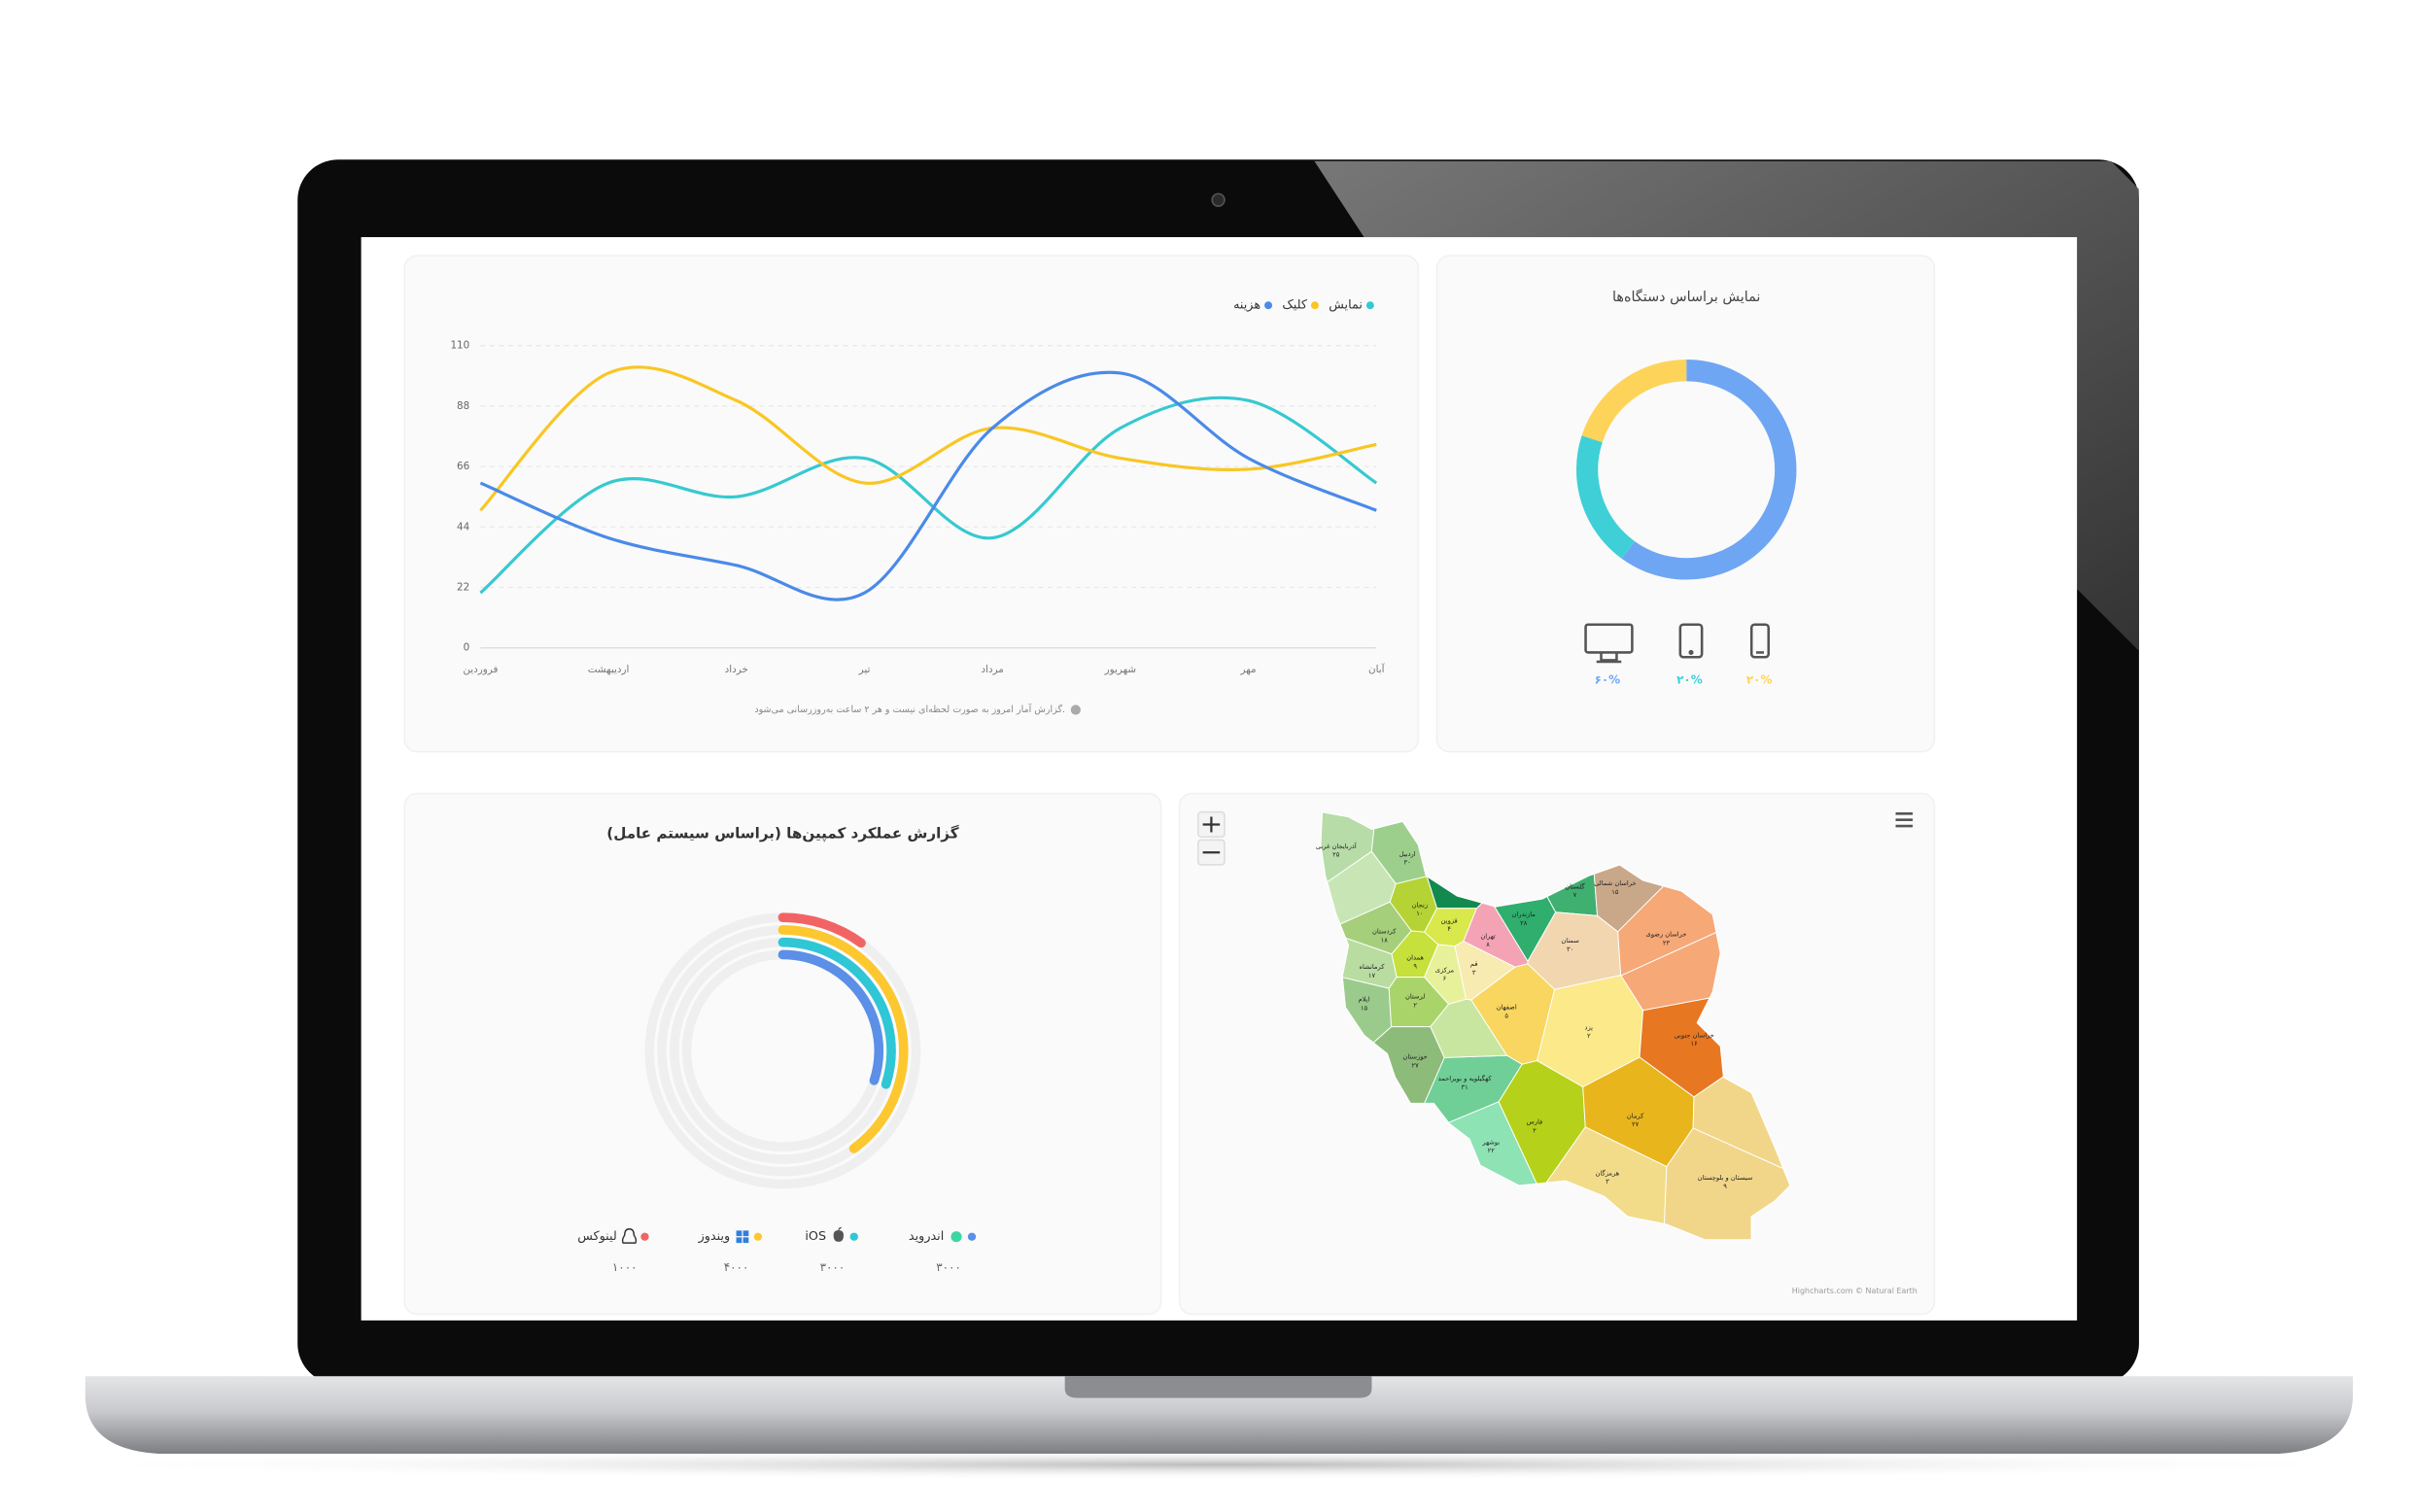  I want to click on province-name: مازندران, so click(1524, 914).